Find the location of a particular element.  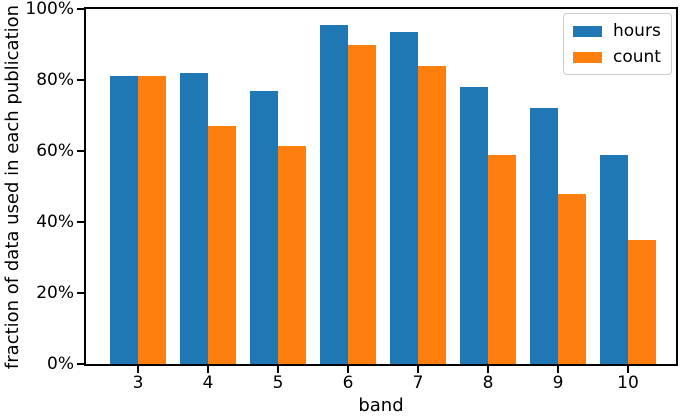

y-tick-label-60: 60% is located at coordinates (55, 150).